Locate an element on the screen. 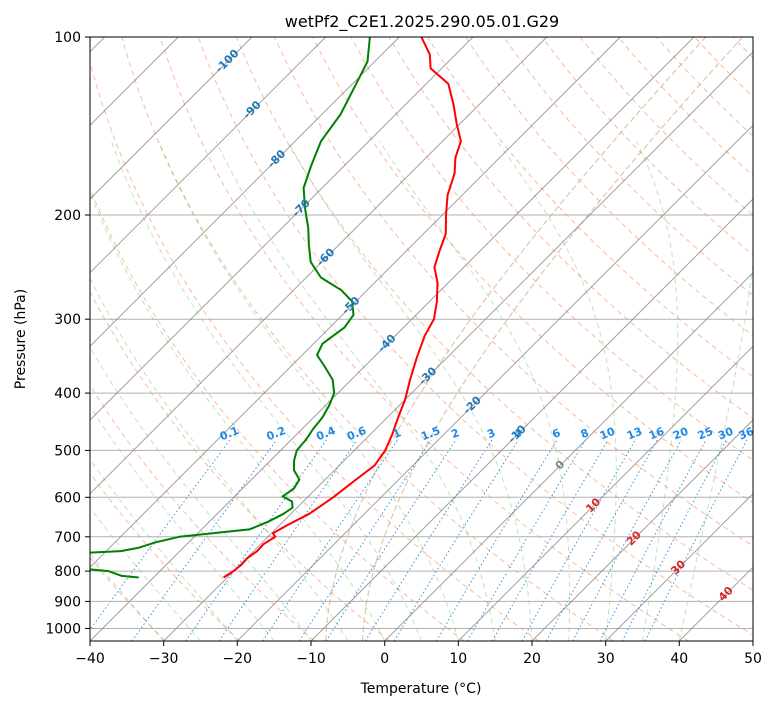 The height and width of the screenshot is (708, 775). mixing-ratio-label: 30 is located at coordinates (725, 434).